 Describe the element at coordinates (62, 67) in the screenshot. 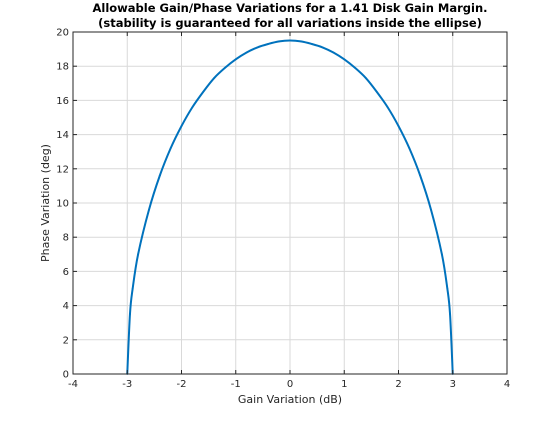

I see `y-tick-label: 18` at that location.